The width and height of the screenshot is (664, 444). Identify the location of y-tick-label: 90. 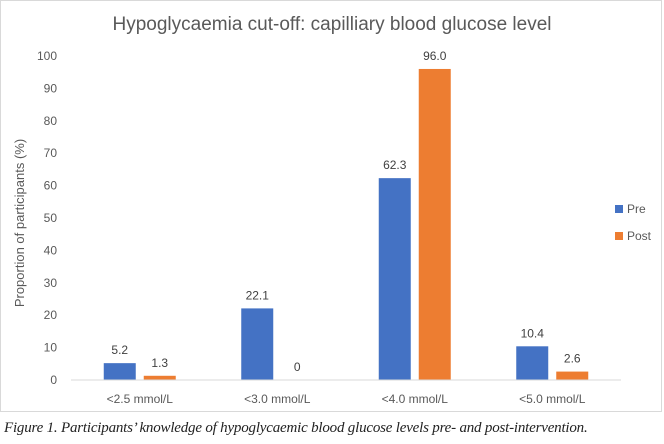
(51, 88).